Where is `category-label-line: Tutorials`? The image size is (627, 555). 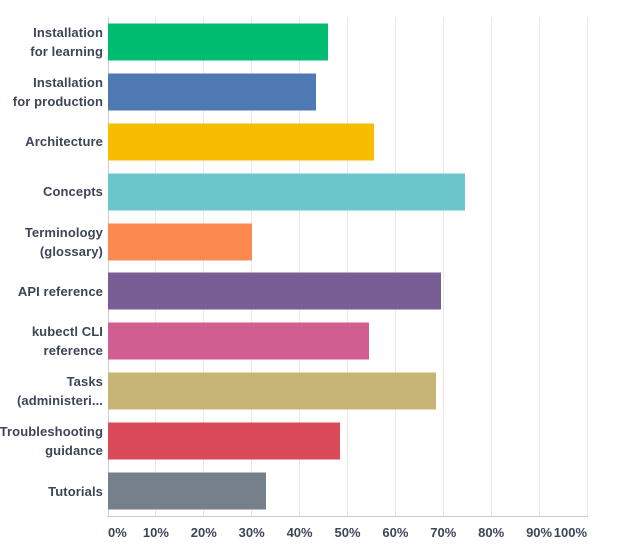 category-label-line: Tutorials is located at coordinates (75, 491).